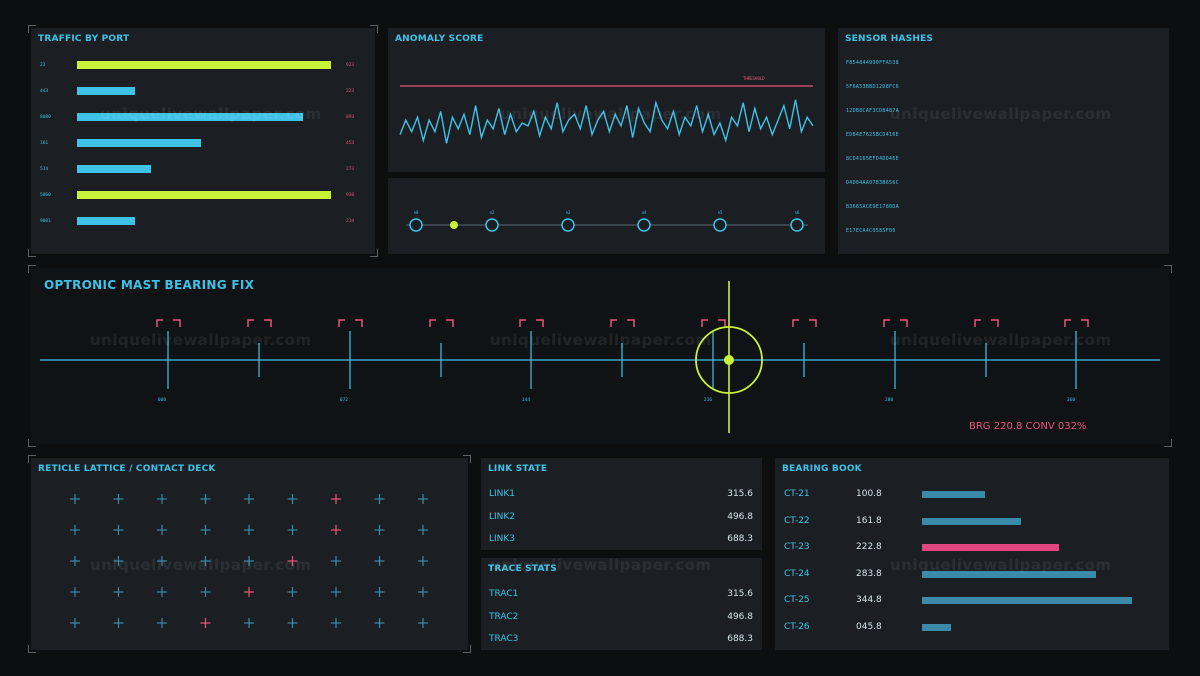 Image resolution: width=1200 pixels, height=676 pixels. Describe the element at coordinates (606, 110) in the screenshot. I see `anomaly-chart: THRESHOLD` at that location.